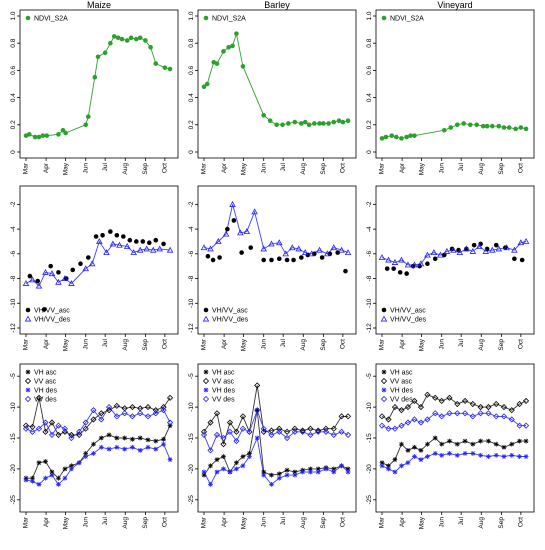 The height and width of the screenshot is (550, 545). What do you see at coordinates (125, 523) in the screenshot?
I see `x-tick-label: Aug` at bounding box center [125, 523].